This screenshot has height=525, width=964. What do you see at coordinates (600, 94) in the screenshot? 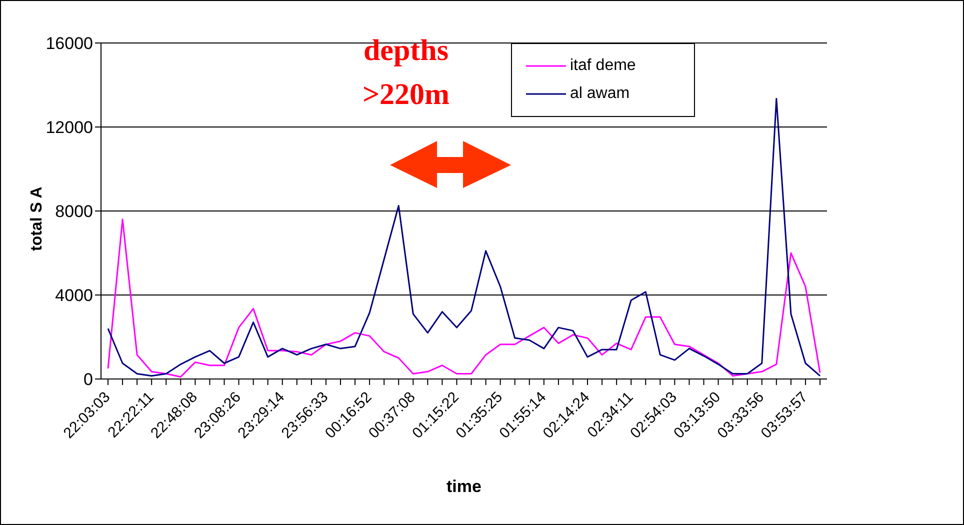
I see `legend-label: al awam` at bounding box center [600, 94].